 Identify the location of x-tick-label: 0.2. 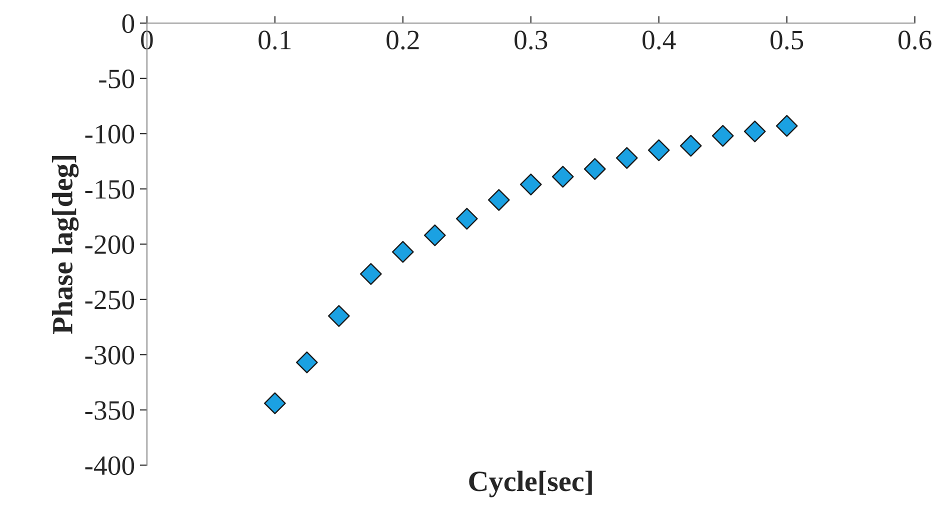
(402, 40).